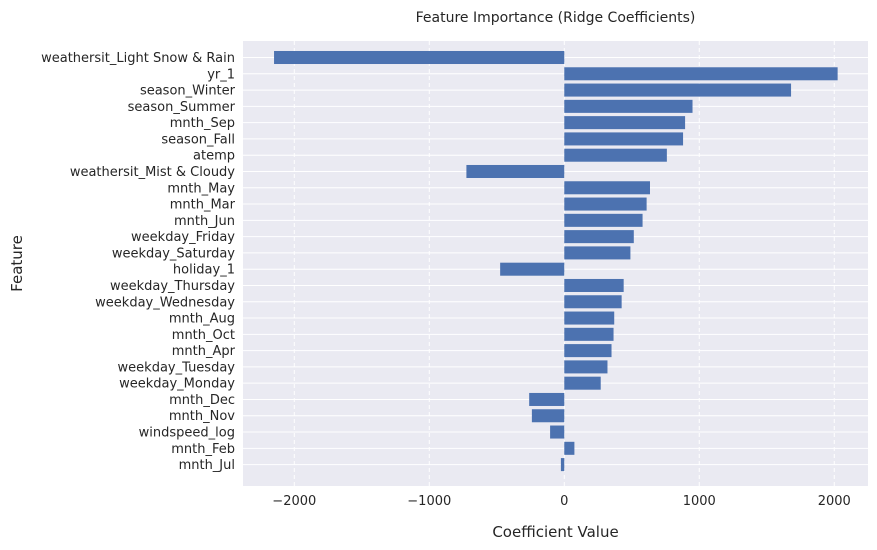 Image resolution: width=877 pixels, height=550 pixels. Describe the element at coordinates (201, 188) in the screenshot. I see `y-tick-label: mnth_May` at that location.